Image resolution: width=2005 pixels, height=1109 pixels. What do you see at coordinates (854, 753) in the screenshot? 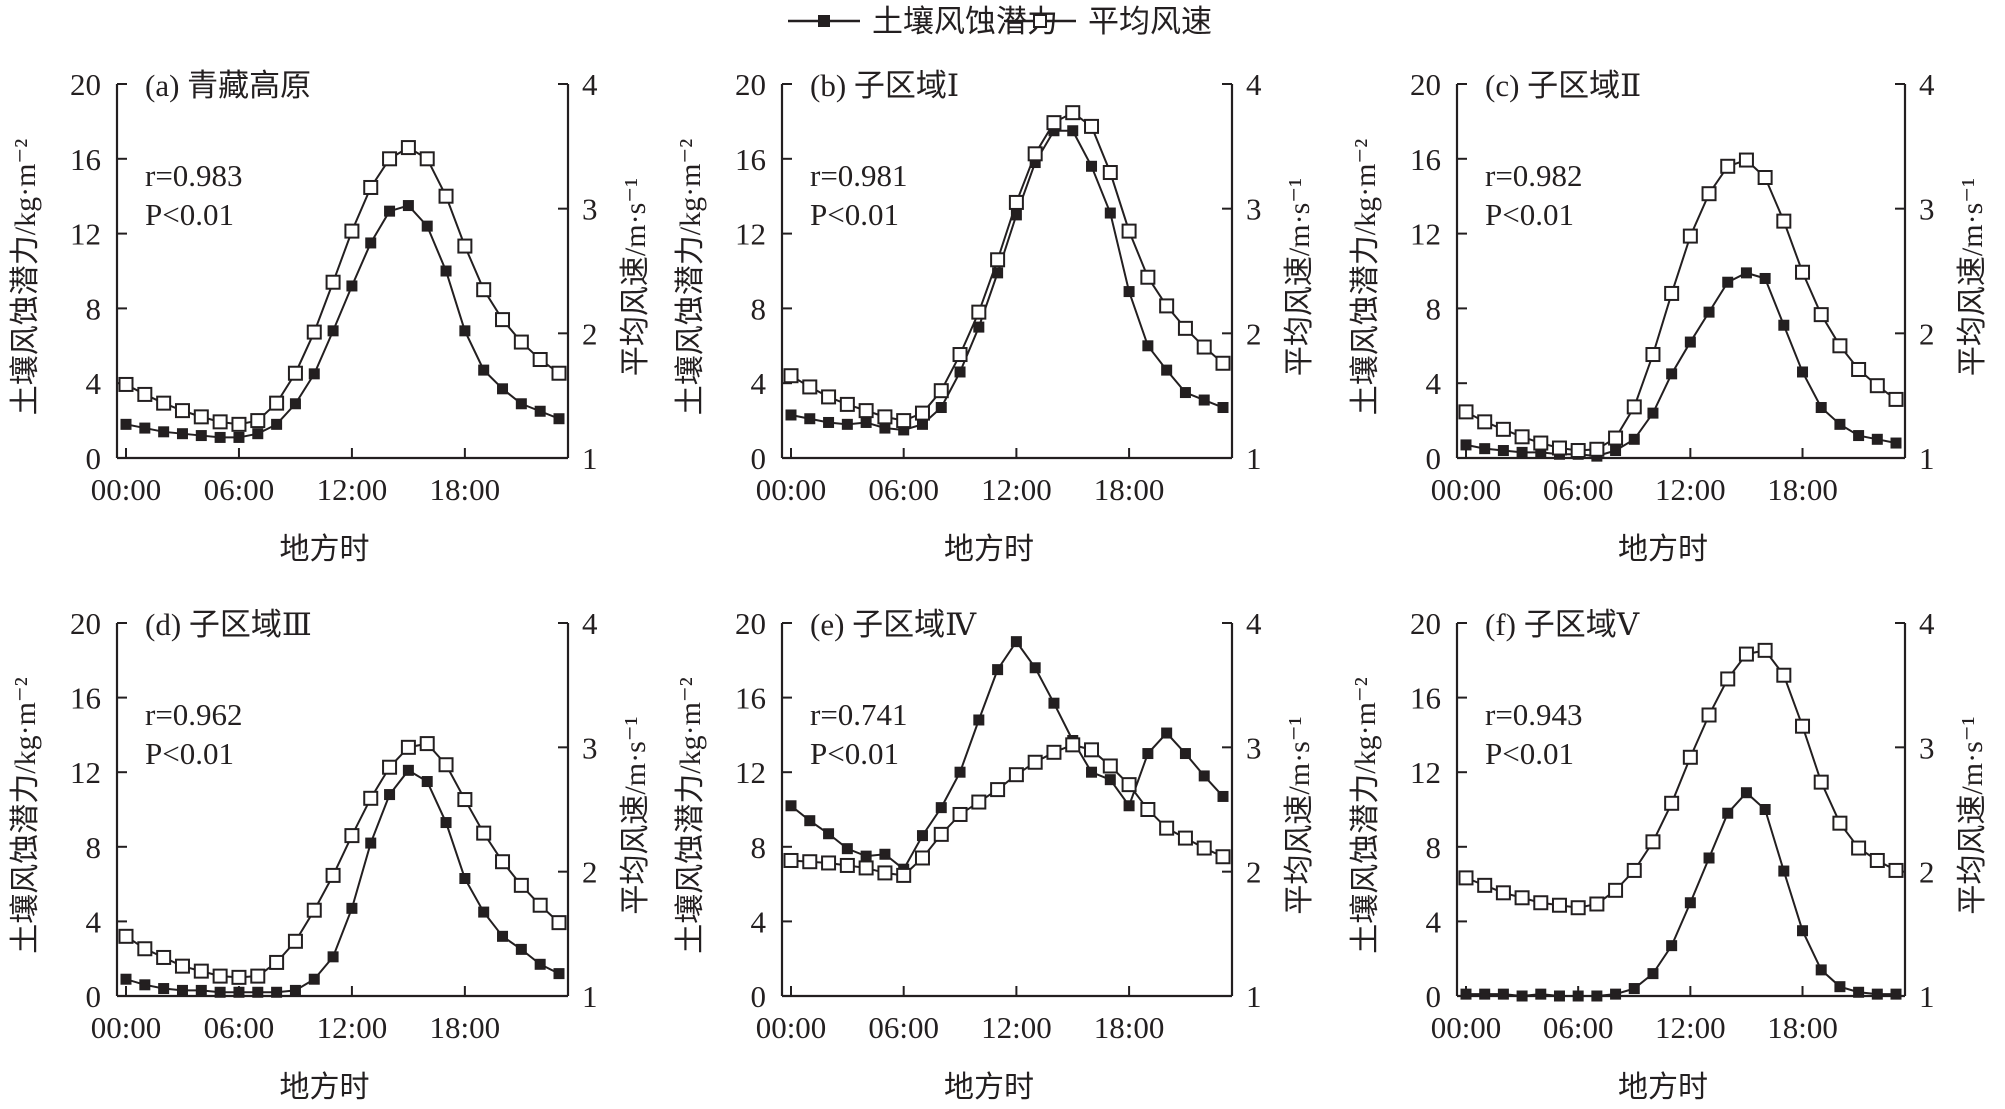
I see `significance-p: P<0.01` at bounding box center [854, 753].